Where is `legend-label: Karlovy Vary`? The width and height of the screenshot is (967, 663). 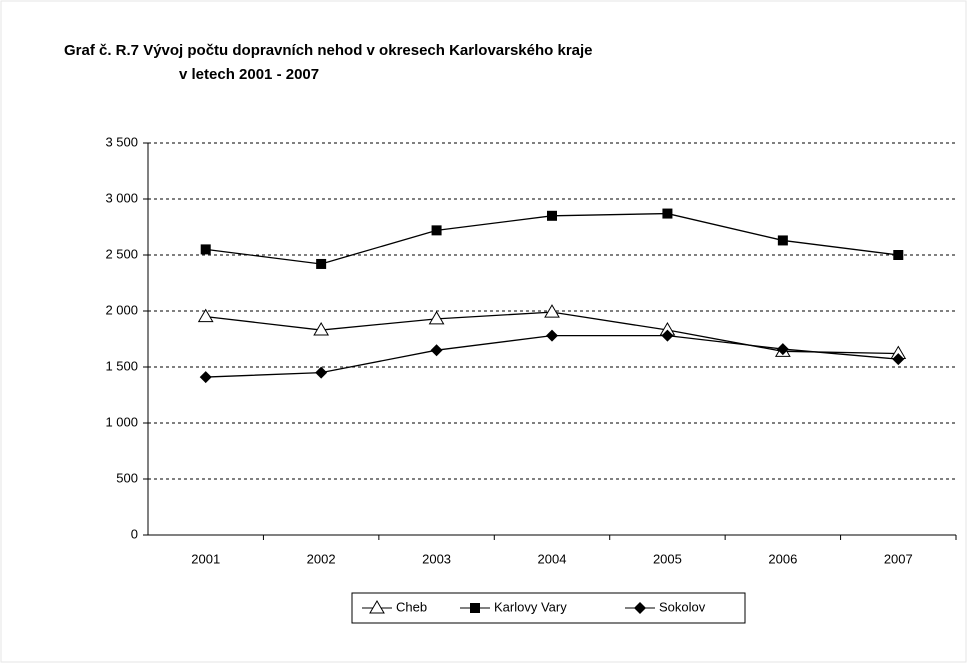 legend-label: Karlovy Vary is located at coordinates (530, 606).